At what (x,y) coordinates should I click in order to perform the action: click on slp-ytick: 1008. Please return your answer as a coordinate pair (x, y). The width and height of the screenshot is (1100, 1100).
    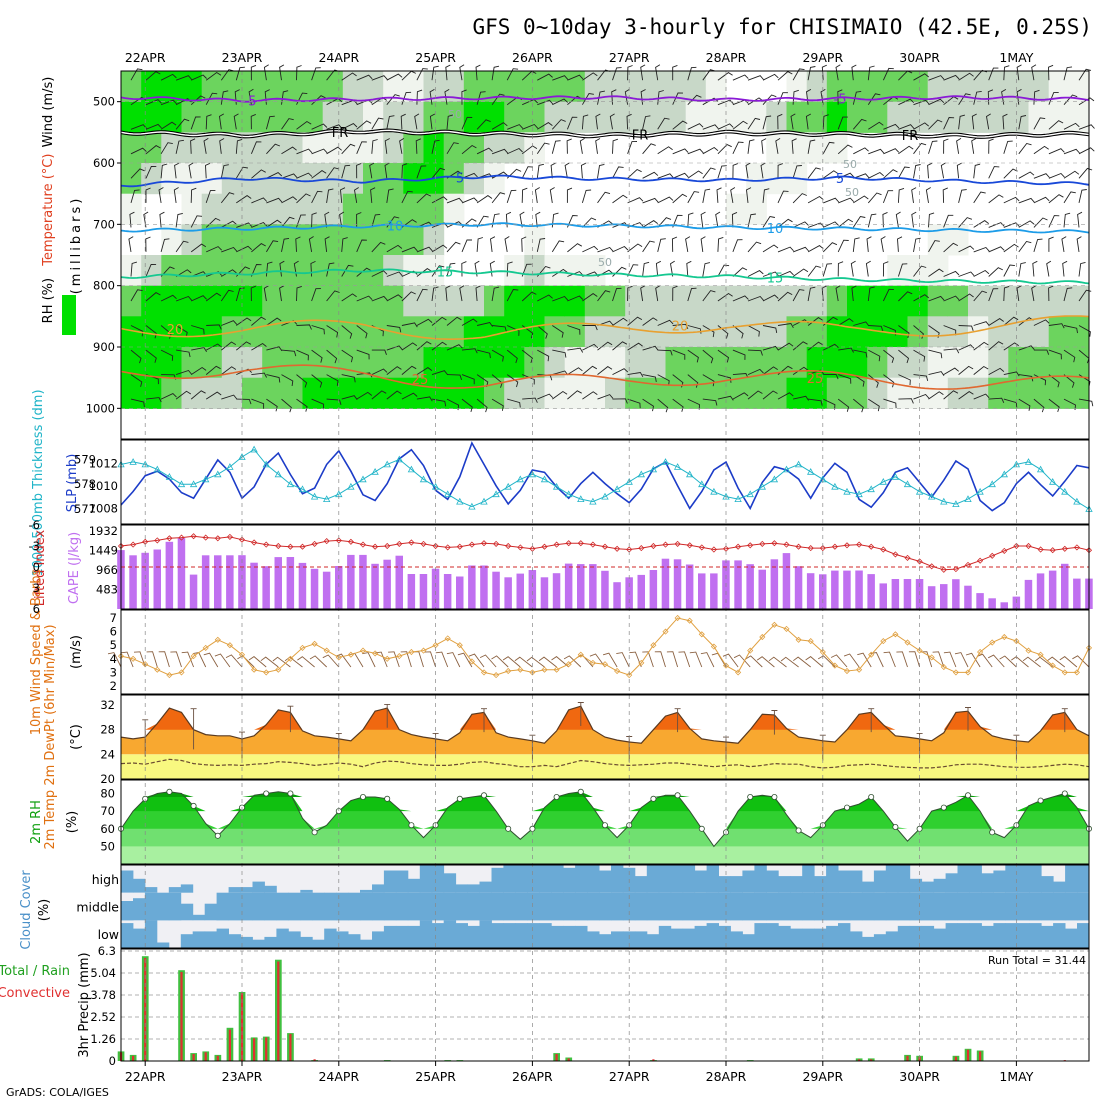
    Looking at the image, I should click on (103, 508).